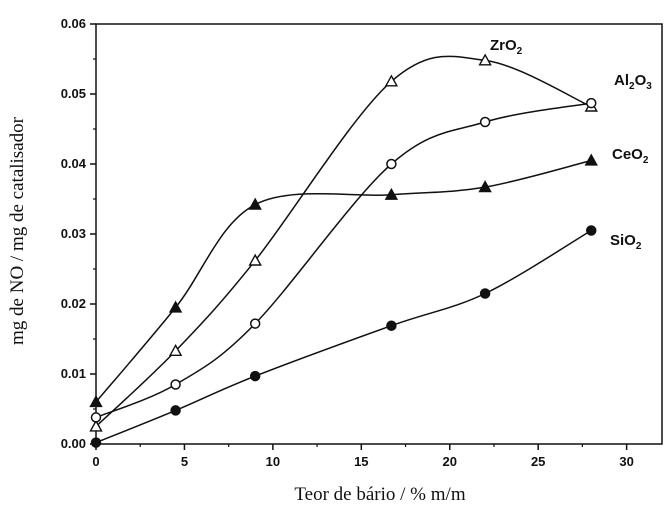 The image size is (666, 509). Describe the element at coordinates (273, 461) in the screenshot. I see `x-tick-label: 10` at that location.